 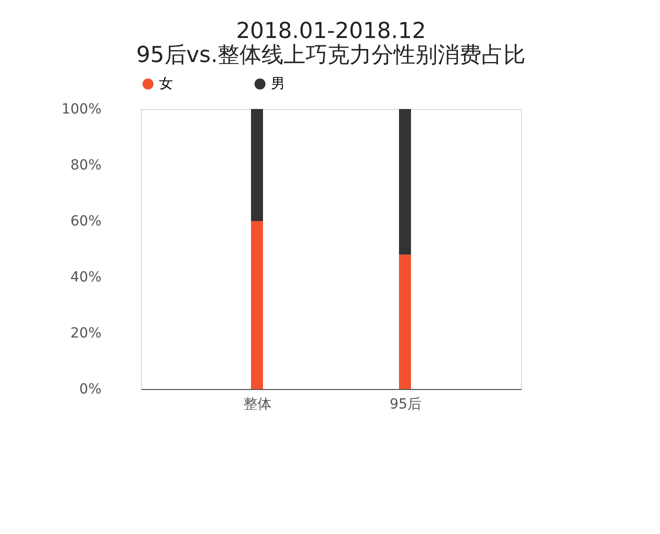 I want to click on x-tick-label: 95后, so click(x=406, y=404).